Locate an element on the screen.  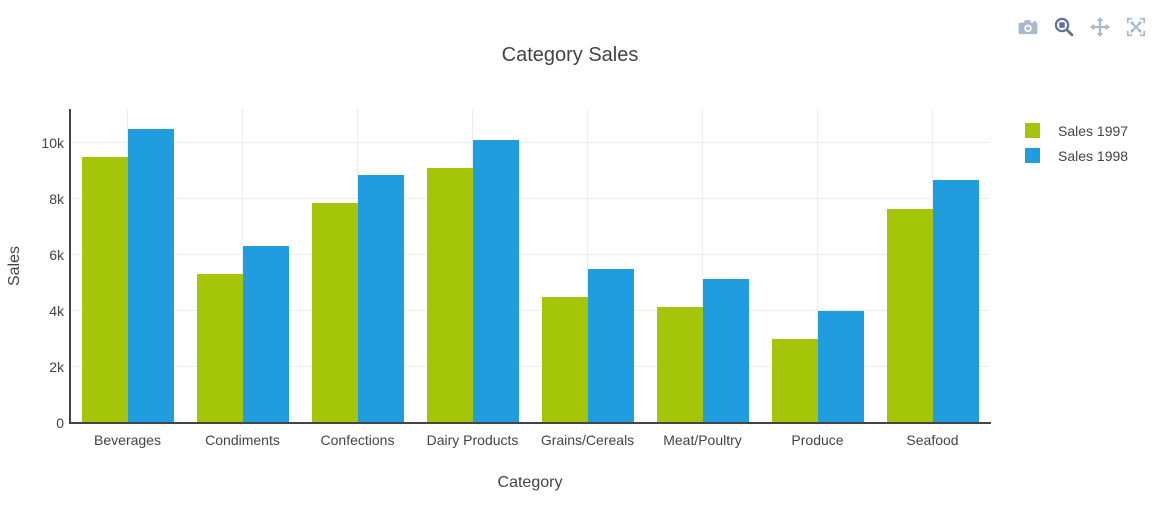
modebar is located at coordinates (1082, 27).